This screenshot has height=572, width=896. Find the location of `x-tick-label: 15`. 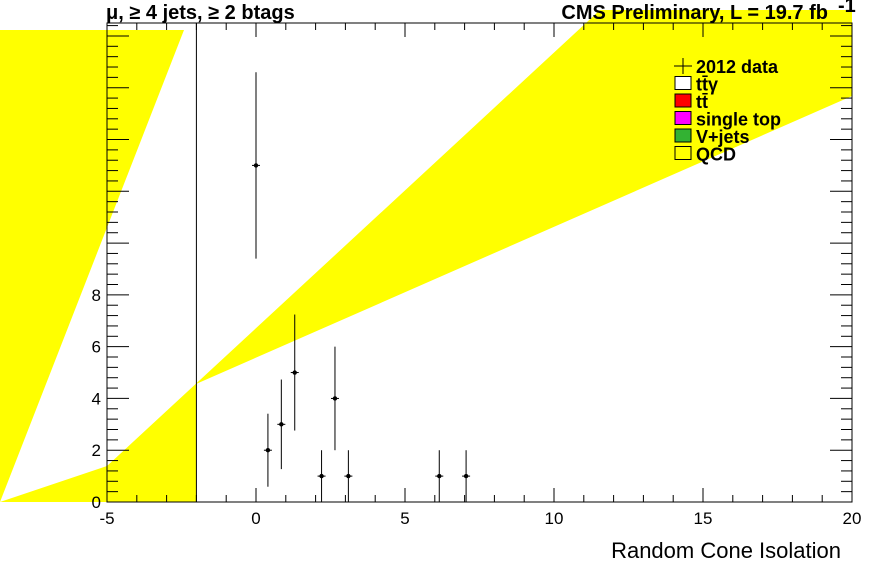

x-tick-label: 15 is located at coordinates (703, 518).